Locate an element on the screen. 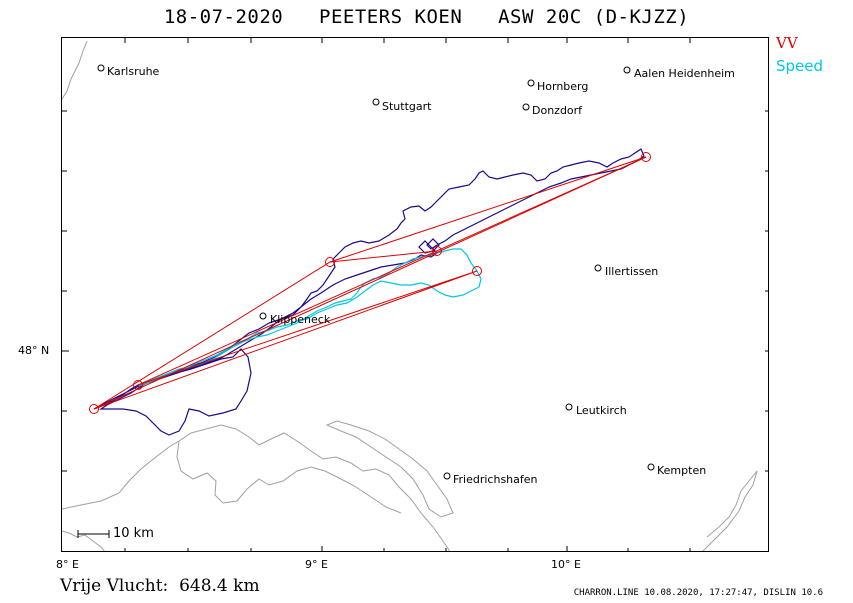  city-donzdorf: Donzdorf is located at coordinates (557, 110).